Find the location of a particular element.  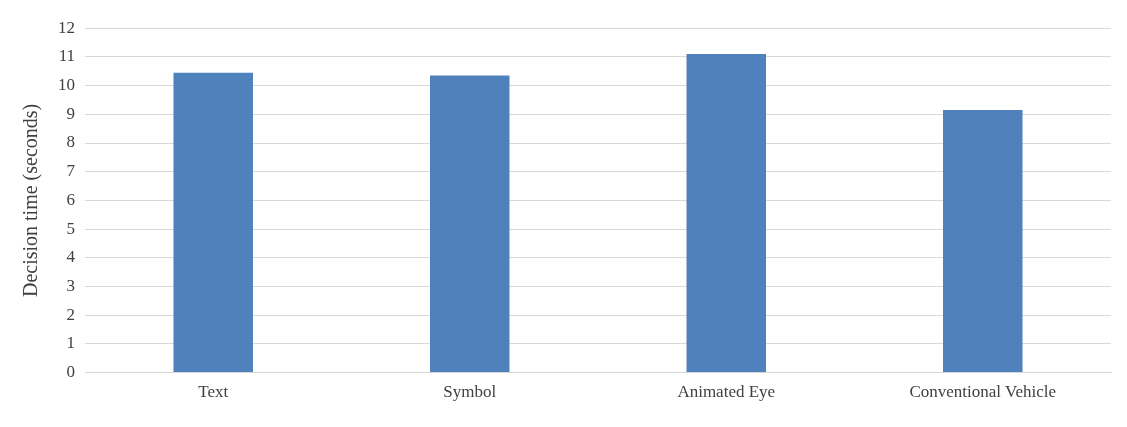

y-tick-label: 10 is located at coordinates (66, 85).